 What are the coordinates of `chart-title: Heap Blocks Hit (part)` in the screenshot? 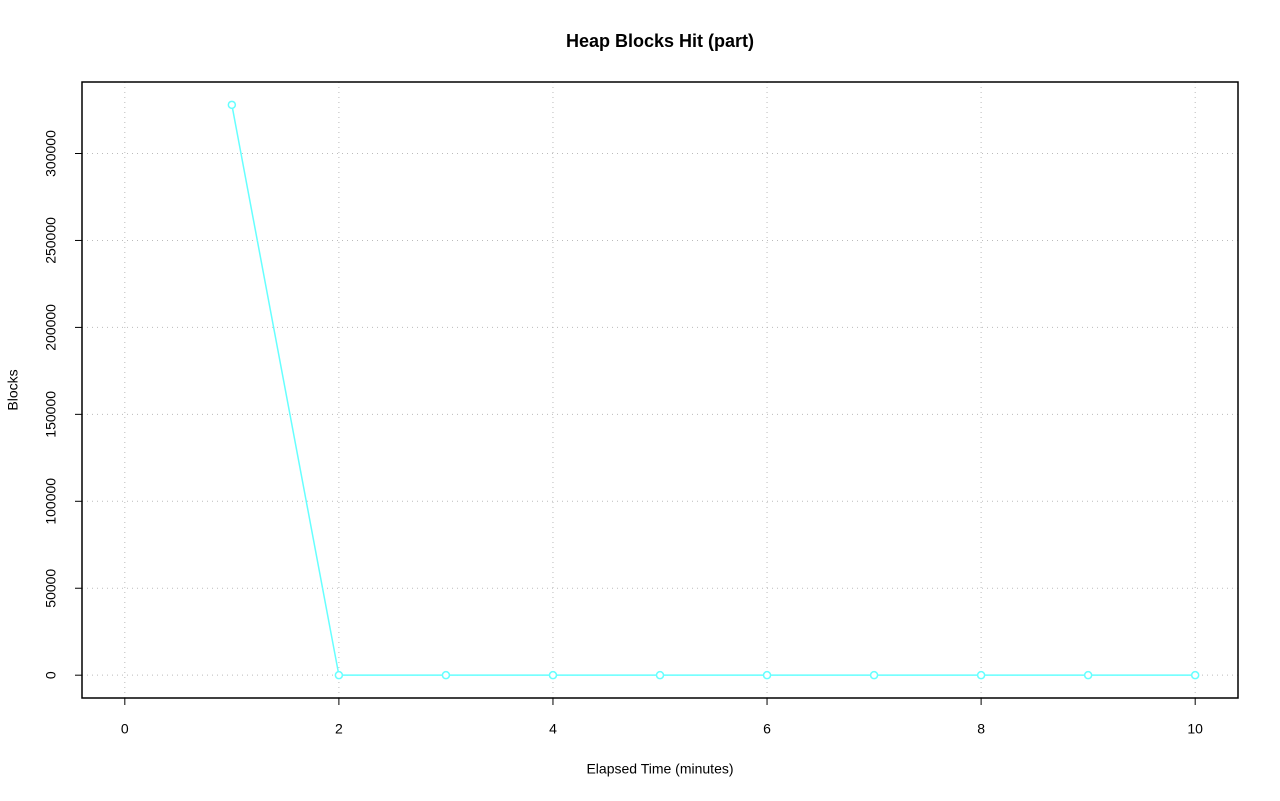 It's located at (660, 41).